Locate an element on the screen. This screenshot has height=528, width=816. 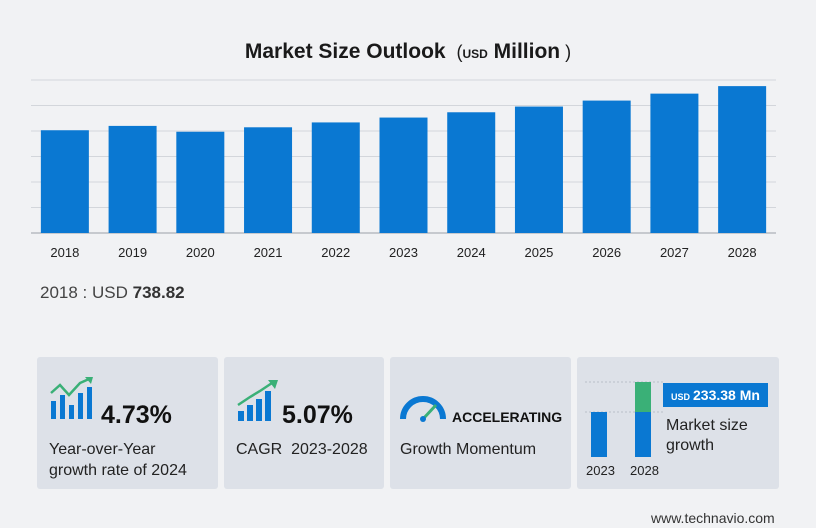
x-tick-label: 2027 is located at coordinates (674, 252).